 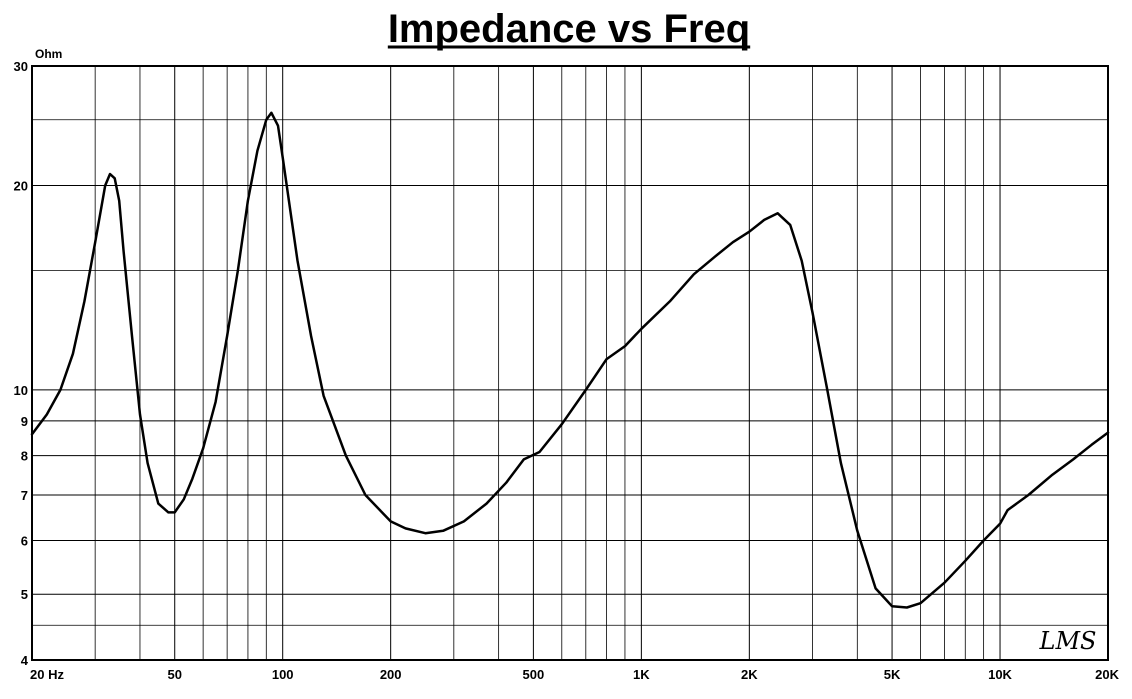 What do you see at coordinates (21, 363) in the screenshot?
I see `y-tick-labels: 30 20 10 9 8 7 6 5 4` at bounding box center [21, 363].